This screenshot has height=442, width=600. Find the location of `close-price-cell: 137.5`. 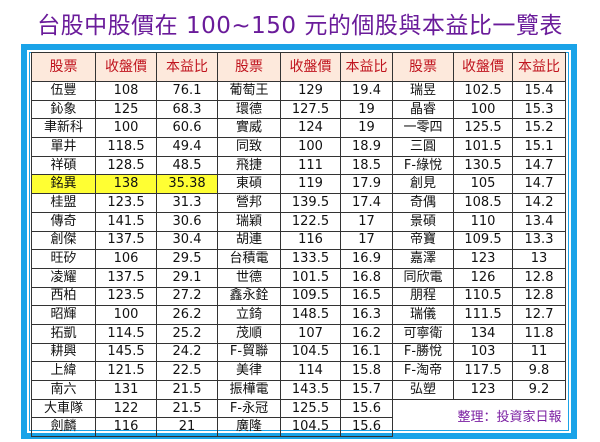

close-price-cell: 137.5 is located at coordinates (126, 240).